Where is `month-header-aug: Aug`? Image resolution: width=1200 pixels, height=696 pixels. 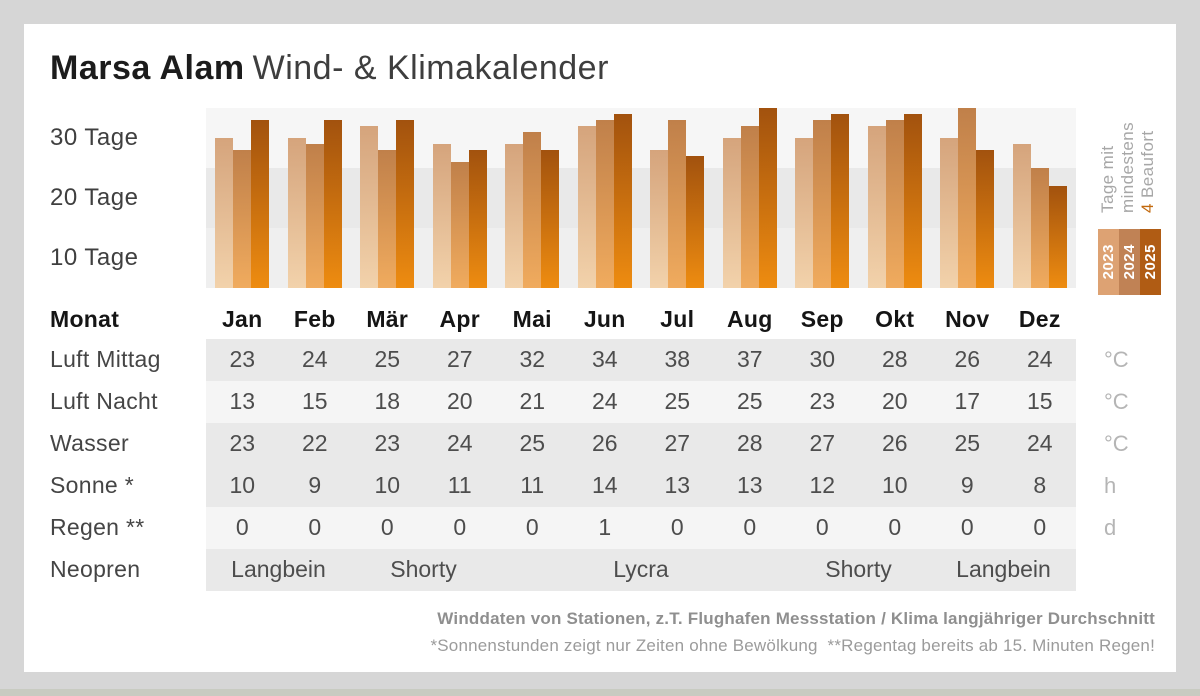
month-header-aug: Aug is located at coordinates (749, 319).